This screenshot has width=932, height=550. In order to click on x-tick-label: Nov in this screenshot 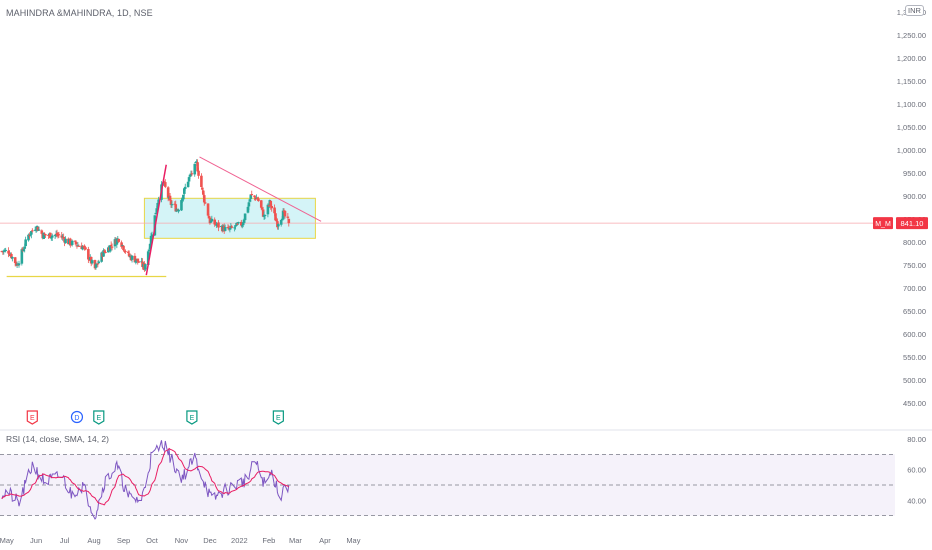, I will do `click(182, 540)`.